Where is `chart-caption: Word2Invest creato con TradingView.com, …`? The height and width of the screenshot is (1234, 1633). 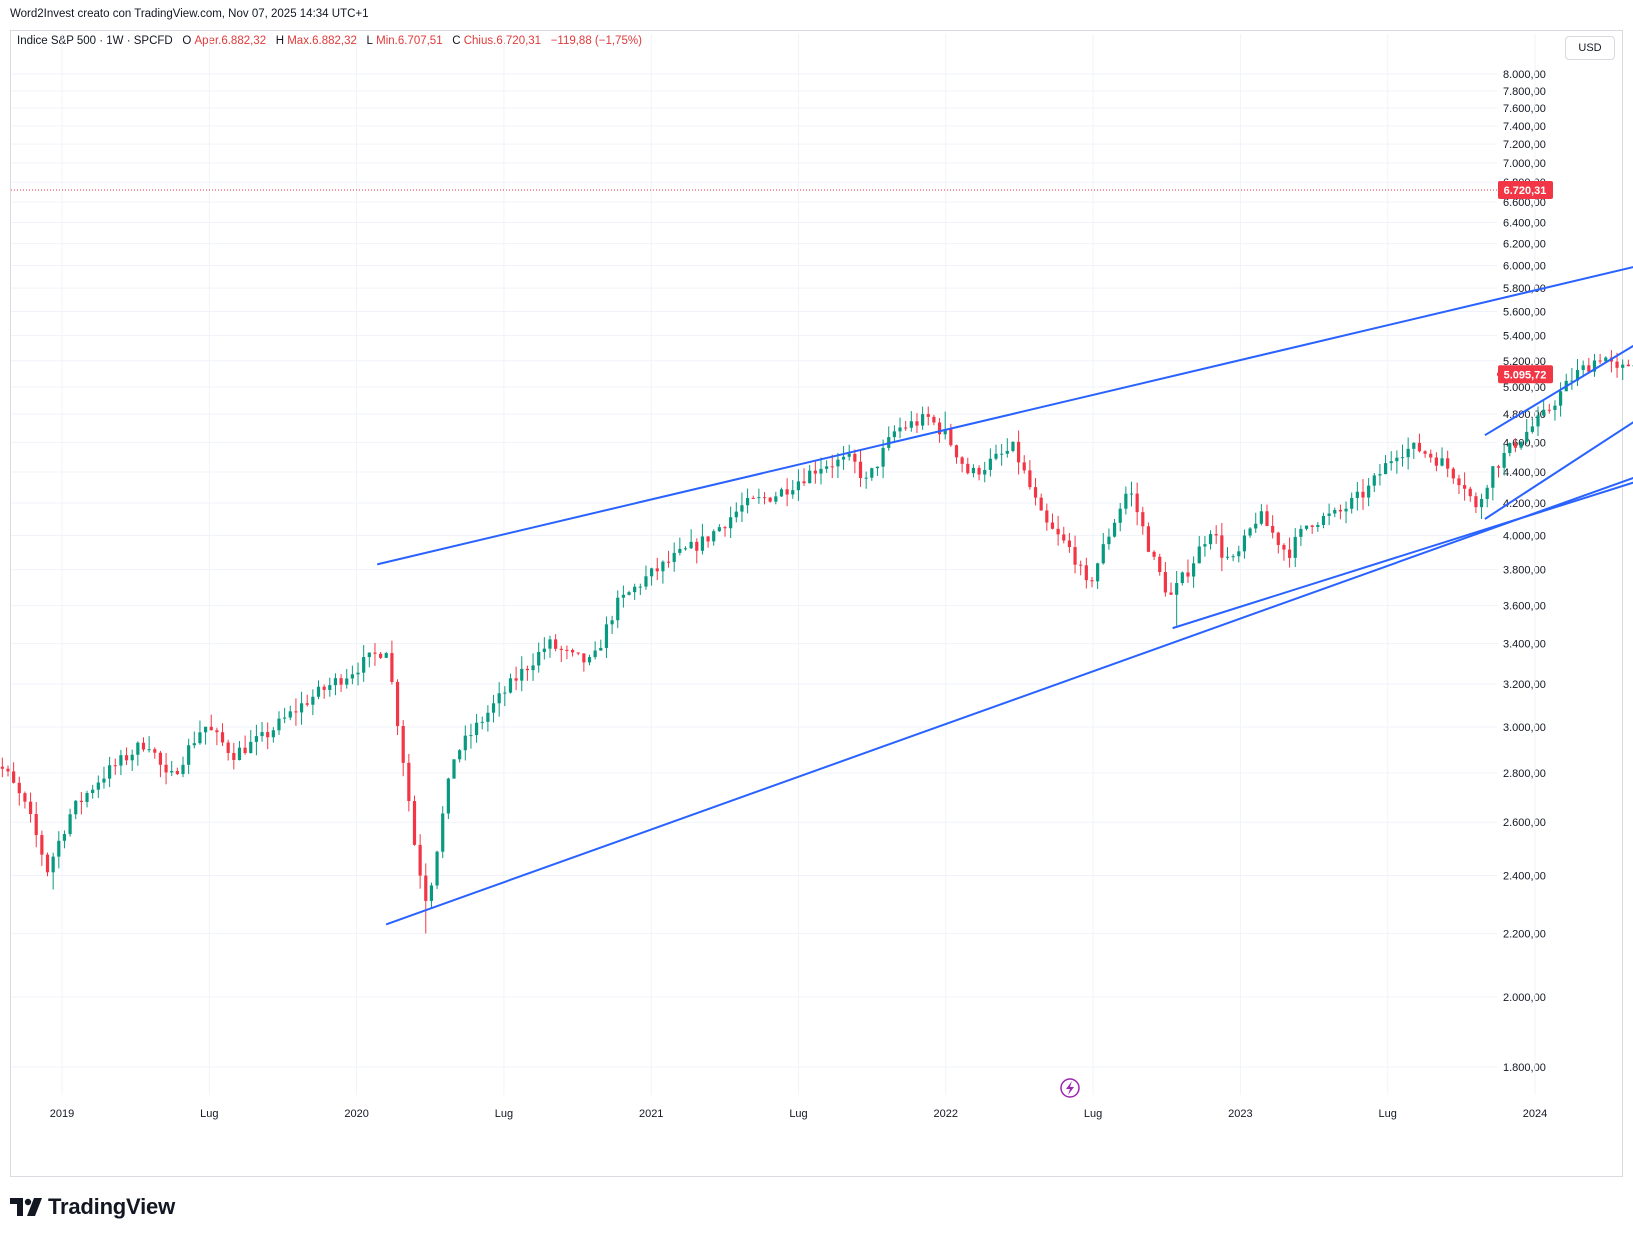 chart-caption: Word2Invest creato con TradingView.com, … is located at coordinates (189, 14).